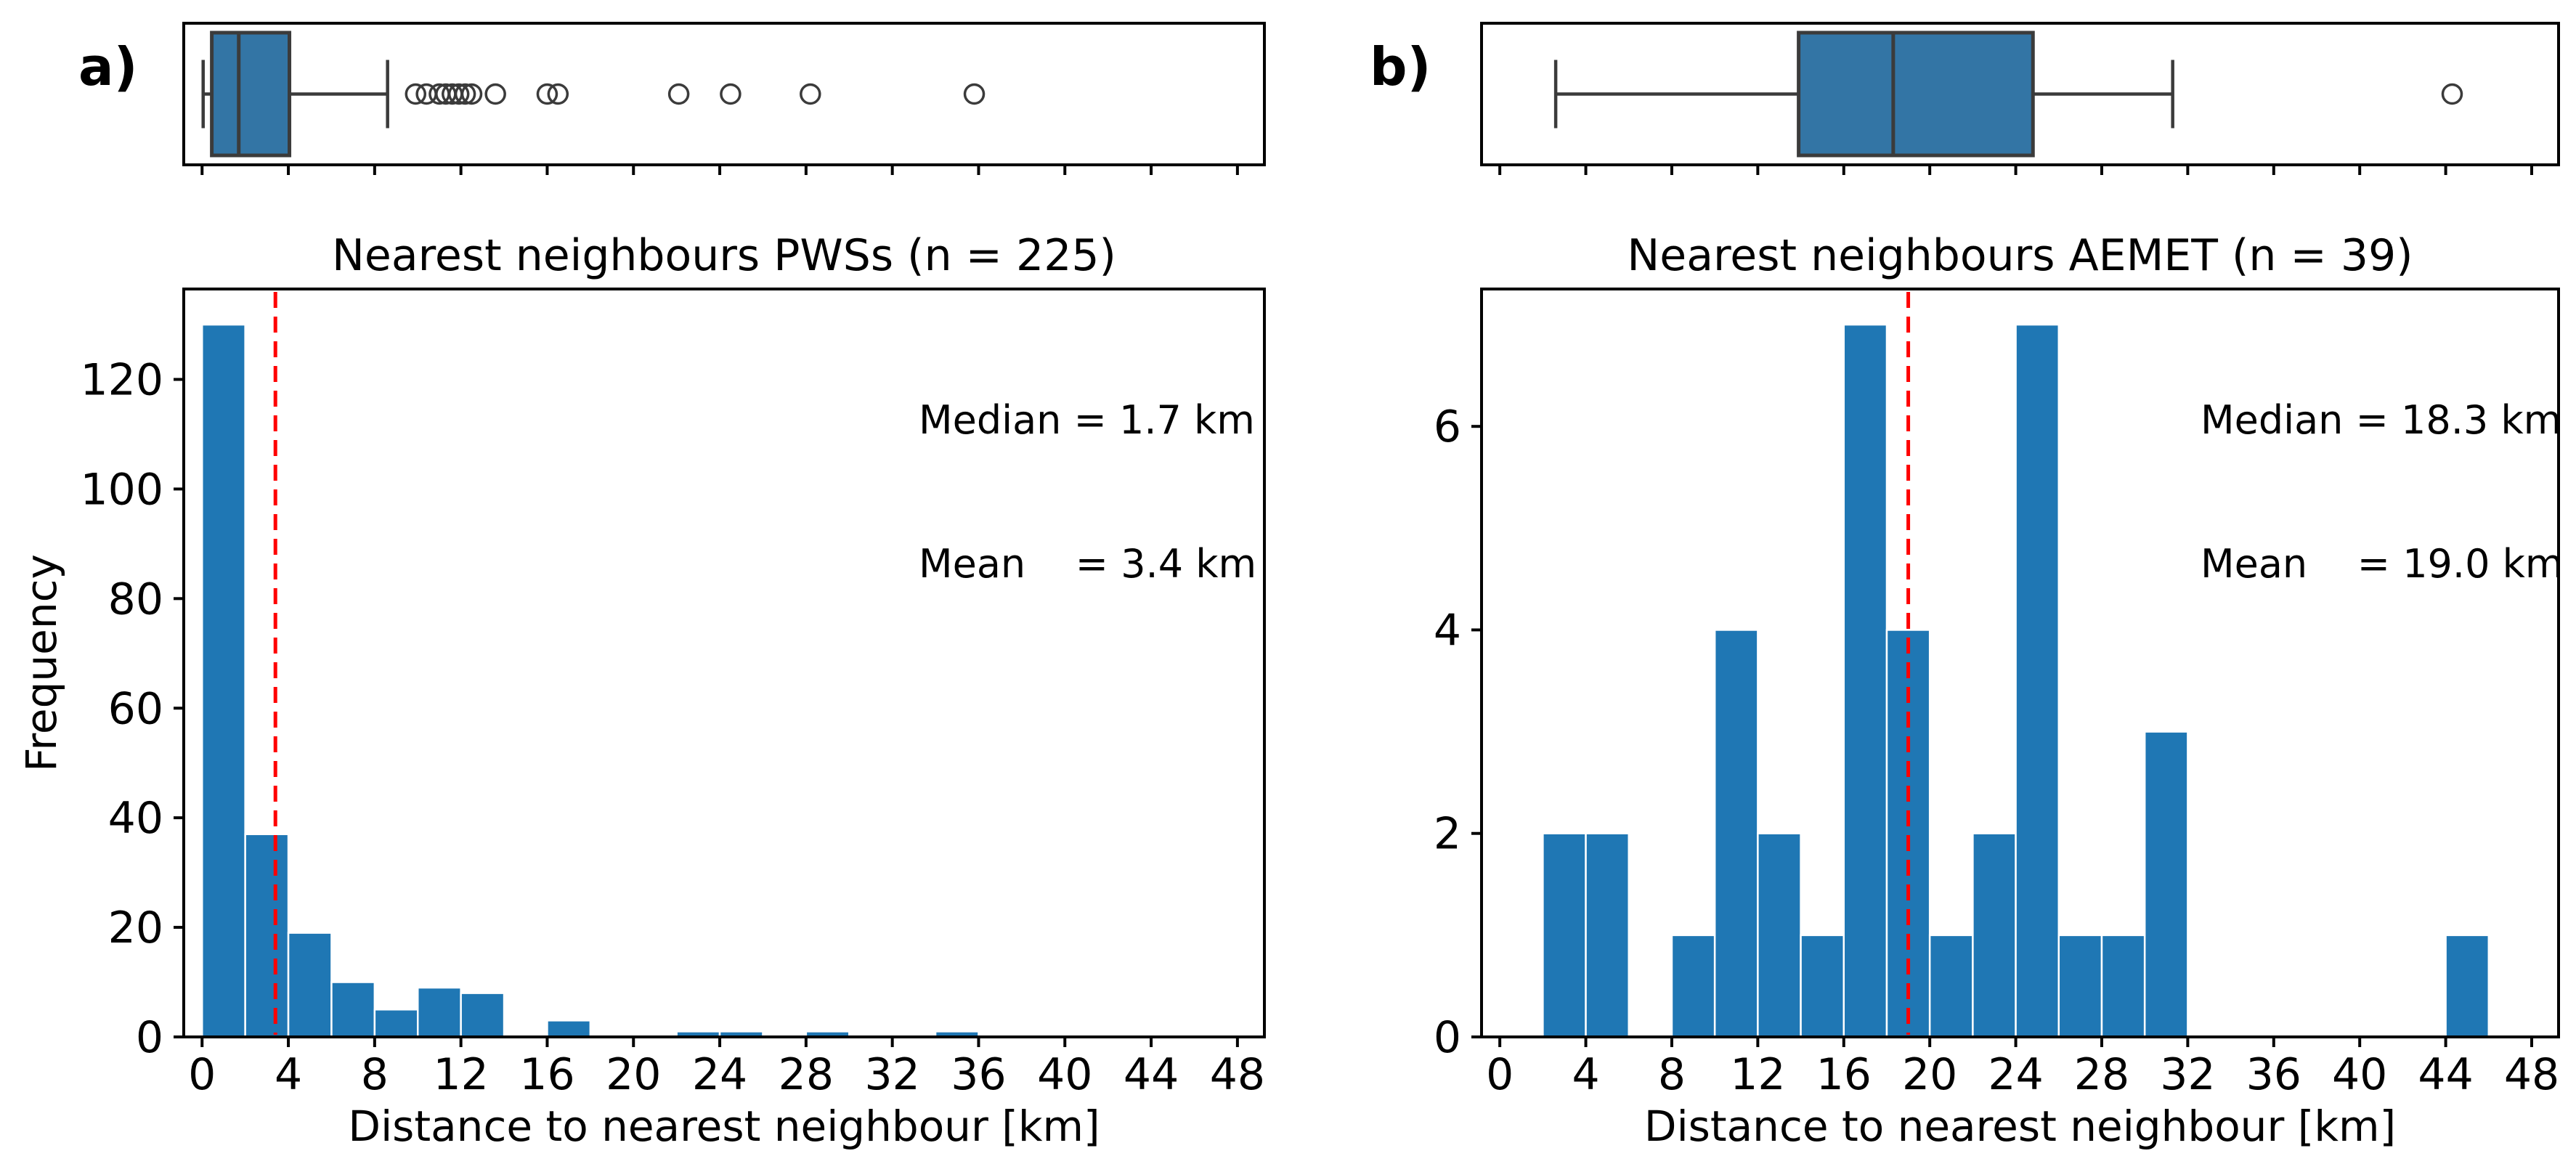 This screenshot has width=2576, height=1172. I want to click on panel-a-annotation: Median = 1.7 km Mean = 3.4 km, so click(1087, 492).